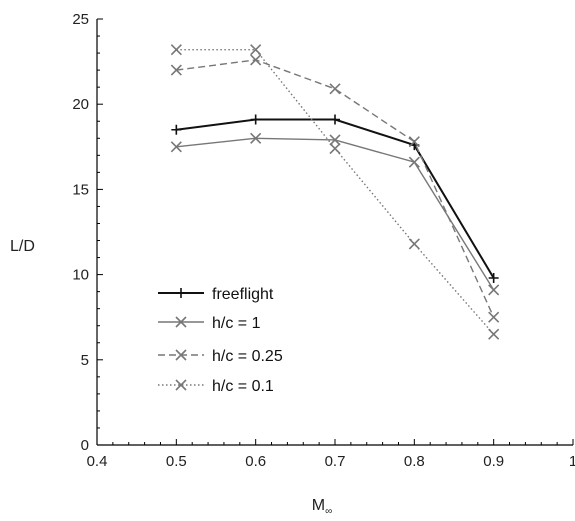  Describe the element at coordinates (220, 340) in the screenshot. I see `legend: freeflight h/c = 1 h/c = 0.25 h/c = 0.1` at that location.